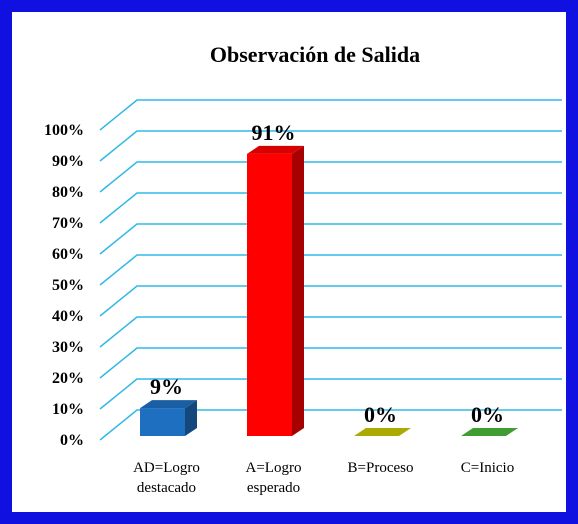  What do you see at coordinates (68, 285) in the screenshot?
I see `y-tick-label: 50%` at bounding box center [68, 285].